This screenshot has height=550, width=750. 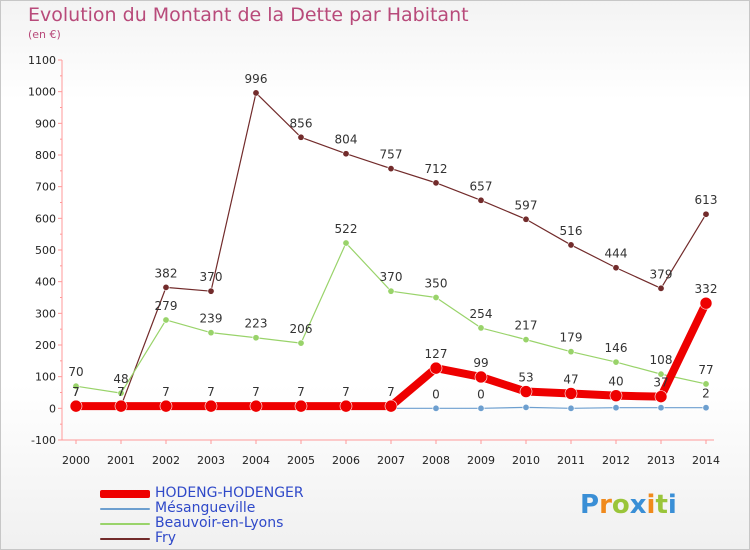 What do you see at coordinates (45, 123) in the screenshot?
I see `y-tick-label: 900` at bounding box center [45, 123].